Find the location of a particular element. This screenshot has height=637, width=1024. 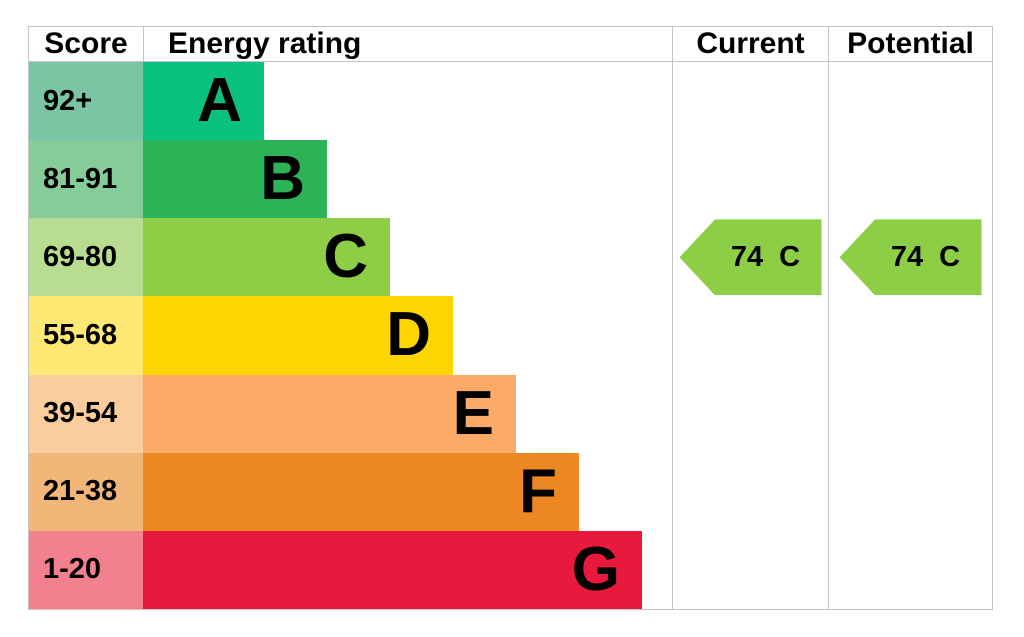

score-range-g: 1-20 is located at coordinates (86, 569).